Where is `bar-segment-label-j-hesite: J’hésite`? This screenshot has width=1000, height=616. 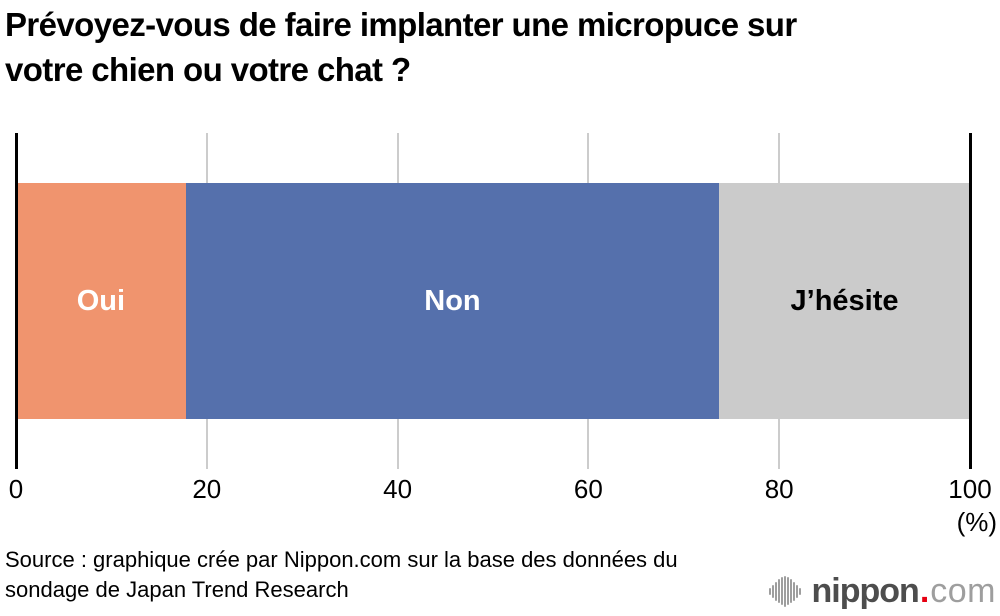 bar-segment-label-j-hesite: J’hésite is located at coordinates (844, 300).